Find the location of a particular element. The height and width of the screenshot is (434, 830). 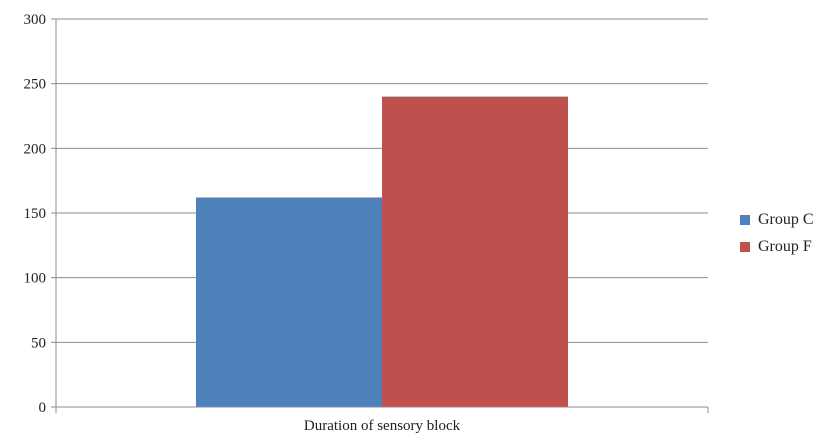

legend: Group C Group F is located at coordinates (777, 233).